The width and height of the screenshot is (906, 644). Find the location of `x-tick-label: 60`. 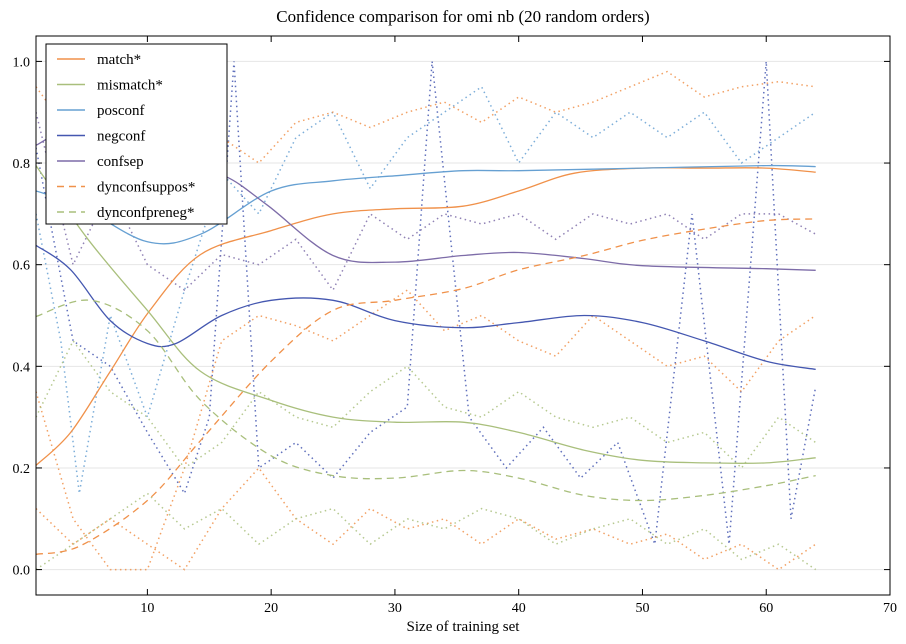

x-tick-label: 60 is located at coordinates (766, 608).